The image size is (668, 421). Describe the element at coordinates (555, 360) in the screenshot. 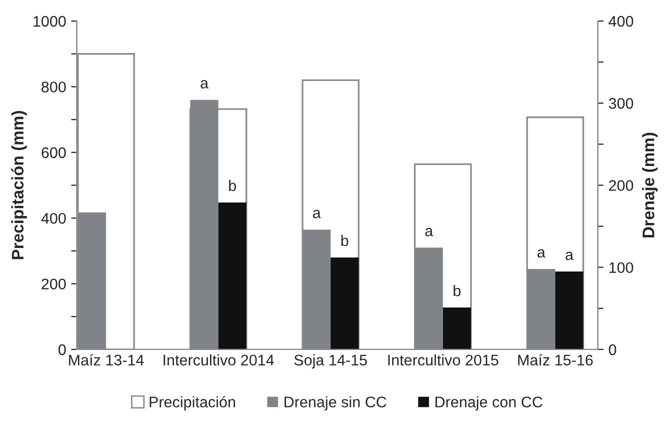

I see `x-tick-label: Maíz 15-16` at that location.